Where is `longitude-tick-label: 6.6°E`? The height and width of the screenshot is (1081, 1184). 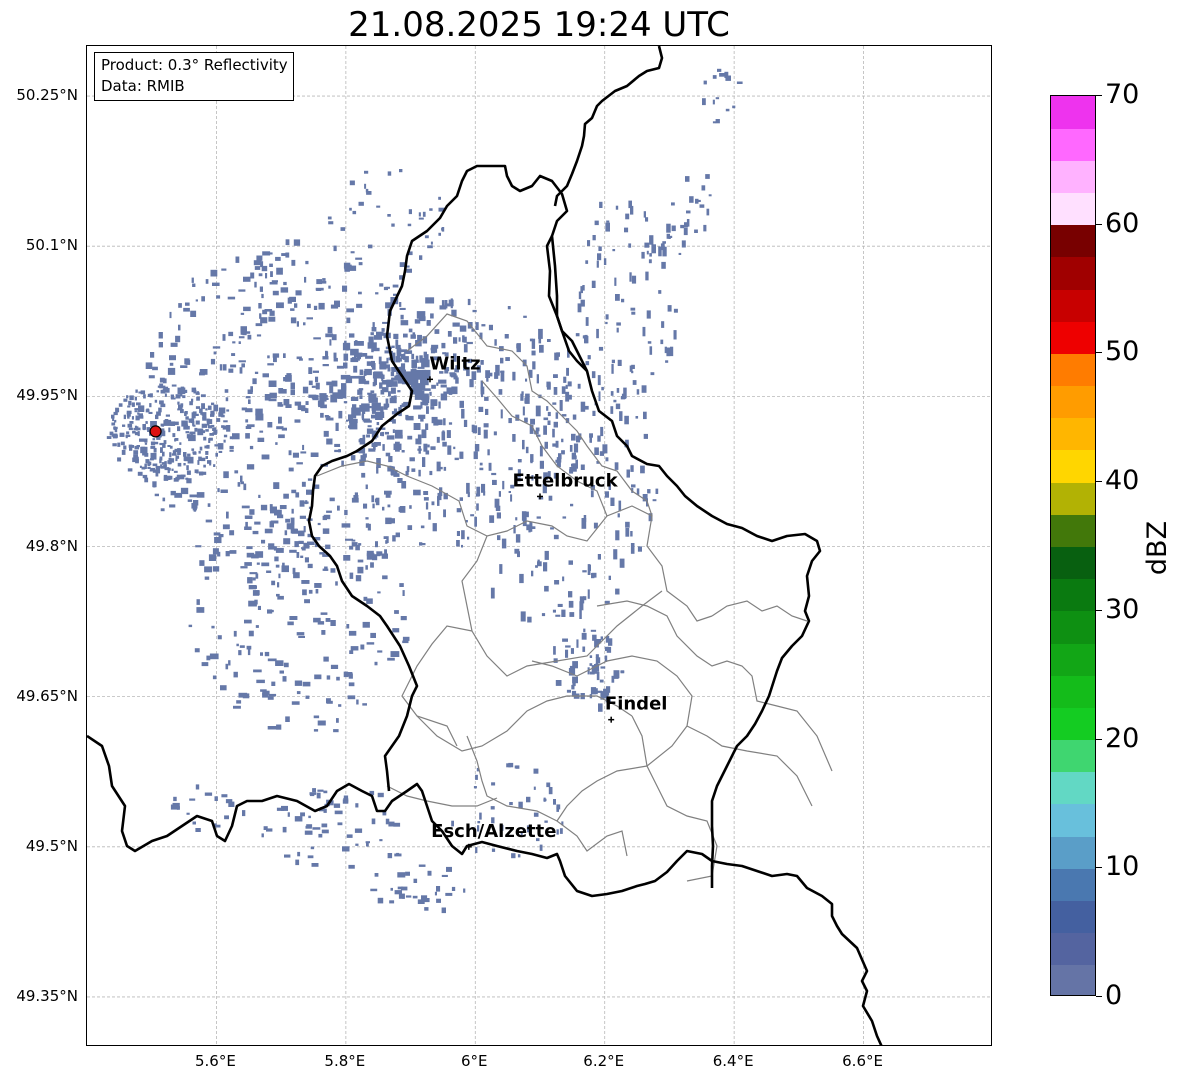
longitude-tick-label: 6.6°E is located at coordinates (862, 1061).